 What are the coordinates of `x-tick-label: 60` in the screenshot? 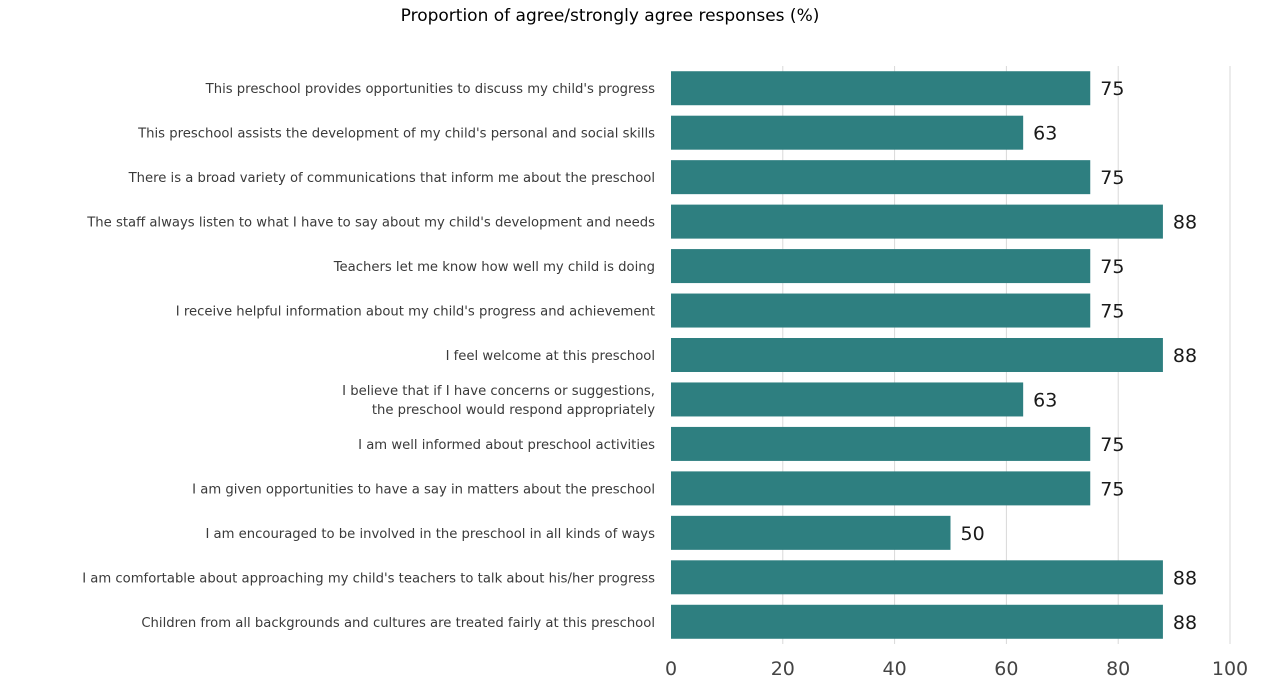 It's located at (1006, 669).